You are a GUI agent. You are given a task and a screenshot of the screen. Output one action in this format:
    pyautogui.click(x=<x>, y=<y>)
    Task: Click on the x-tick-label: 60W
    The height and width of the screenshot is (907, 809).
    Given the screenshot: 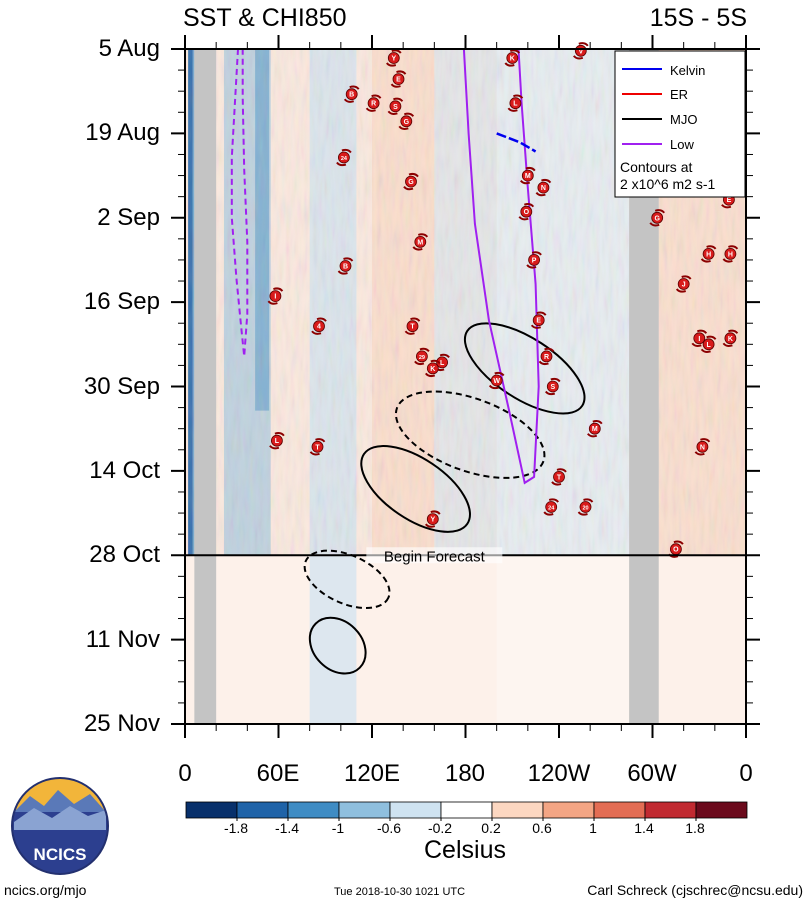 What is the action you would take?
    pyautogui.click(x=652, y=773)
    